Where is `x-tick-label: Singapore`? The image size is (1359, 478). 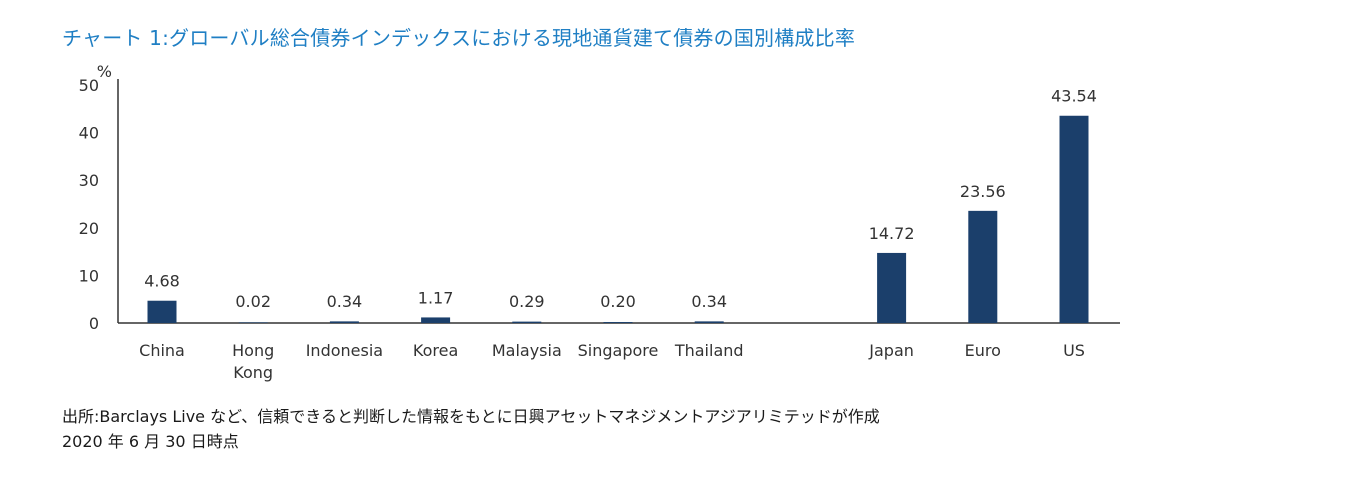 x-tick-label: Singapore is located at coordinates (618, 350).